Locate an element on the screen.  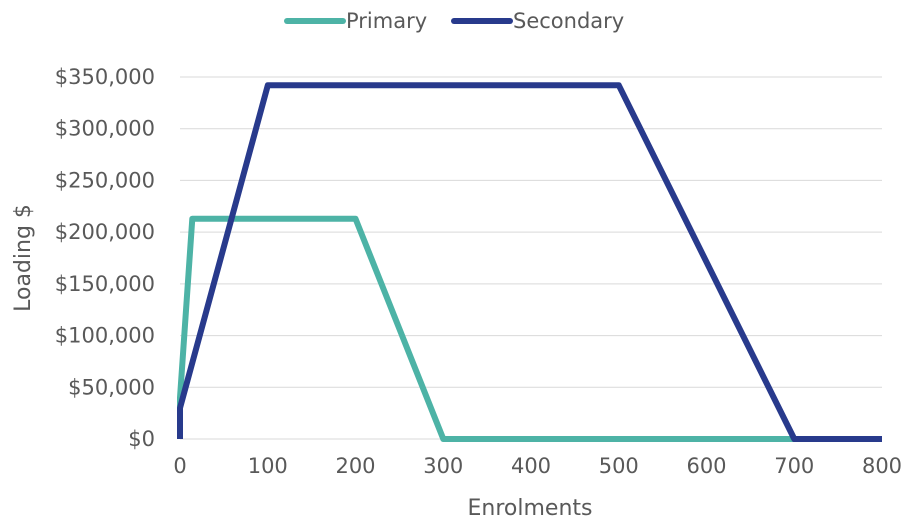
legend-label-secondary: Secondary is located at coordinates (568, 21).